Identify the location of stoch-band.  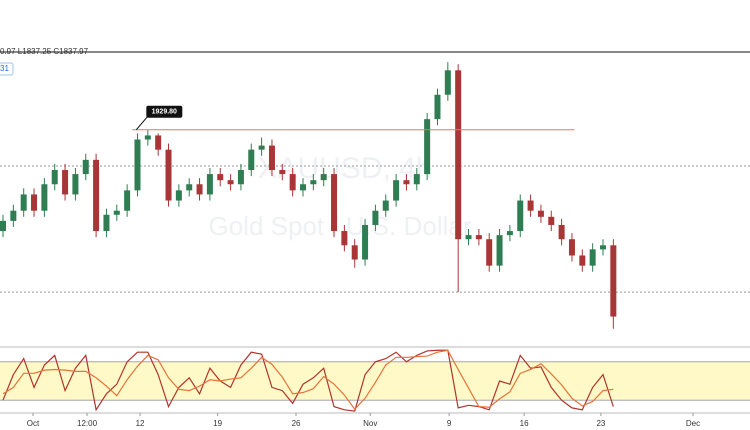
(375, 381).